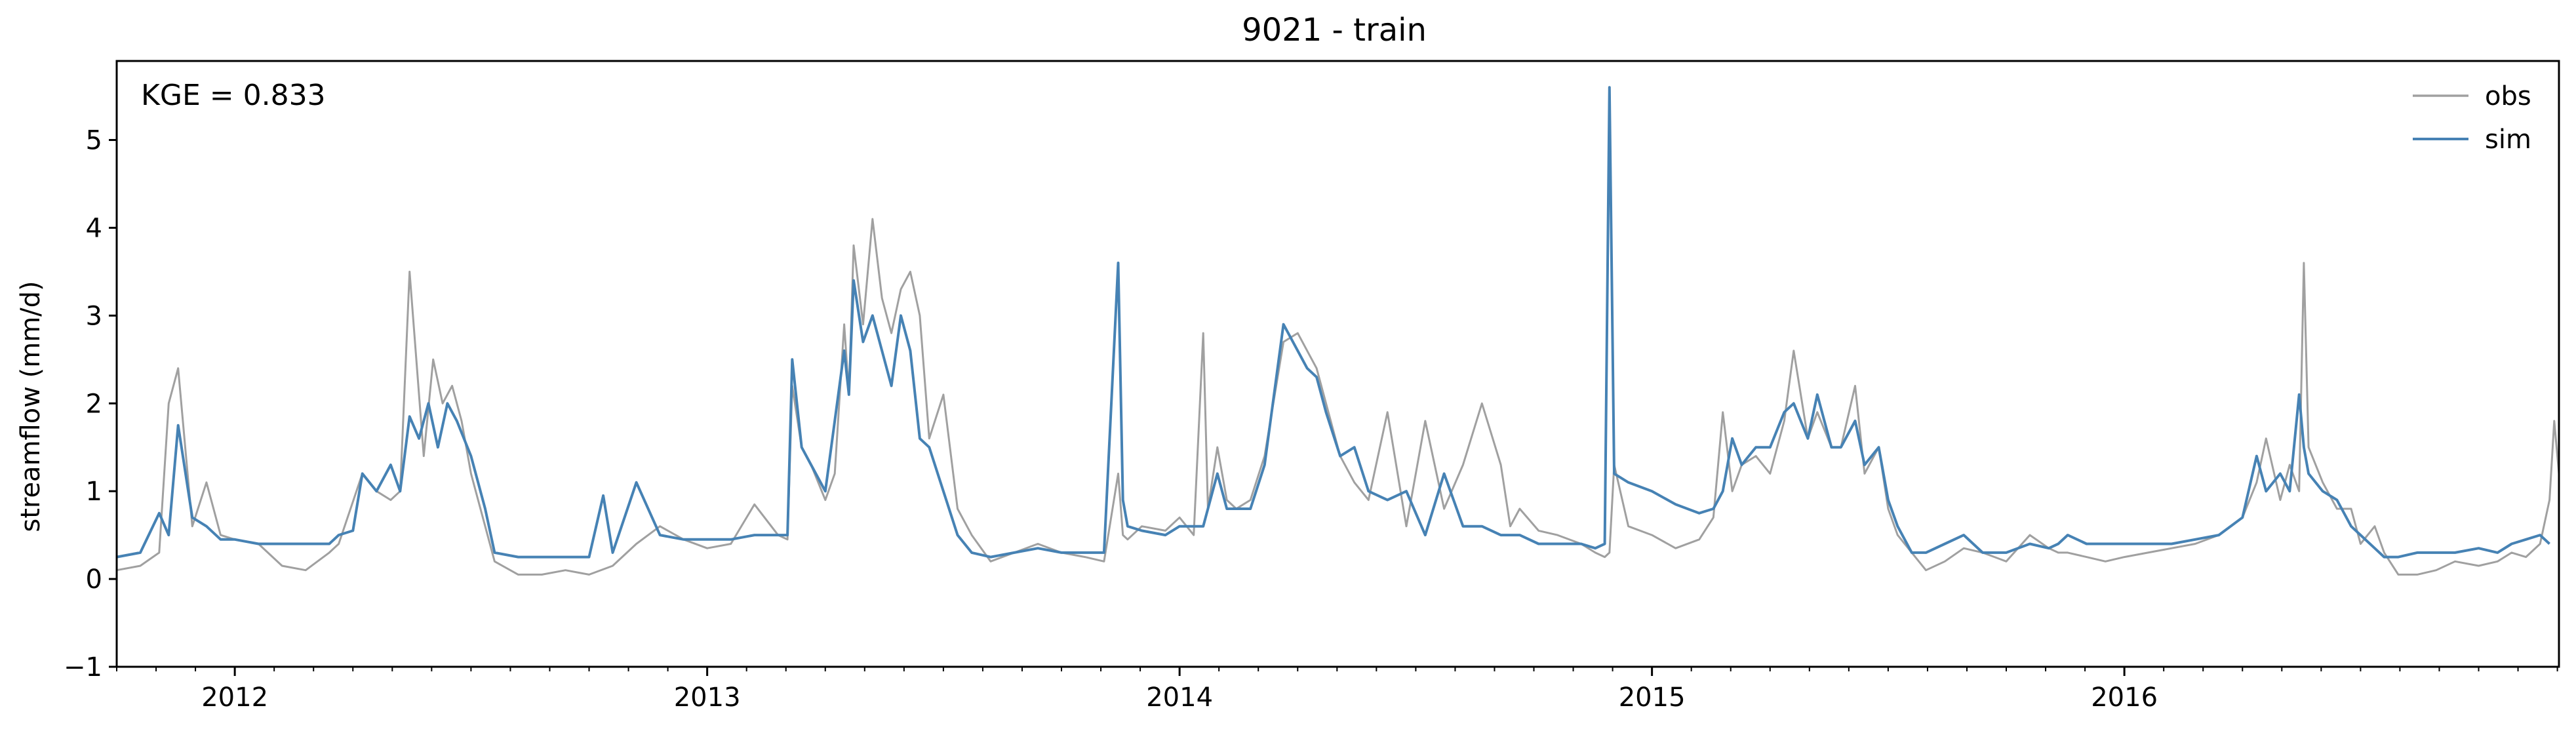 The height and width of the screenshot is (733, 2576). Describe the element at coordinates (233, 95) in the screenshot. I see `kge-annotation: KGE = 0.833` at that location.